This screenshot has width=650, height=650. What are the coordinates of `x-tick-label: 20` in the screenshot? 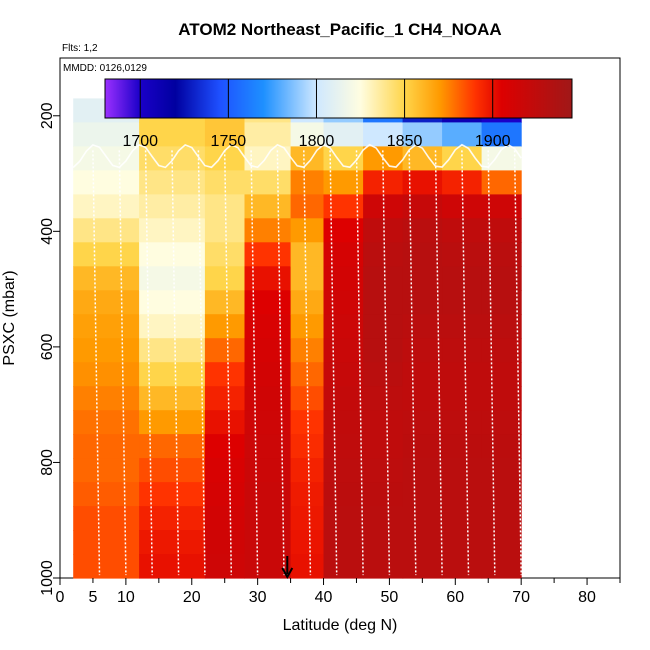 It's located at (192, 597).